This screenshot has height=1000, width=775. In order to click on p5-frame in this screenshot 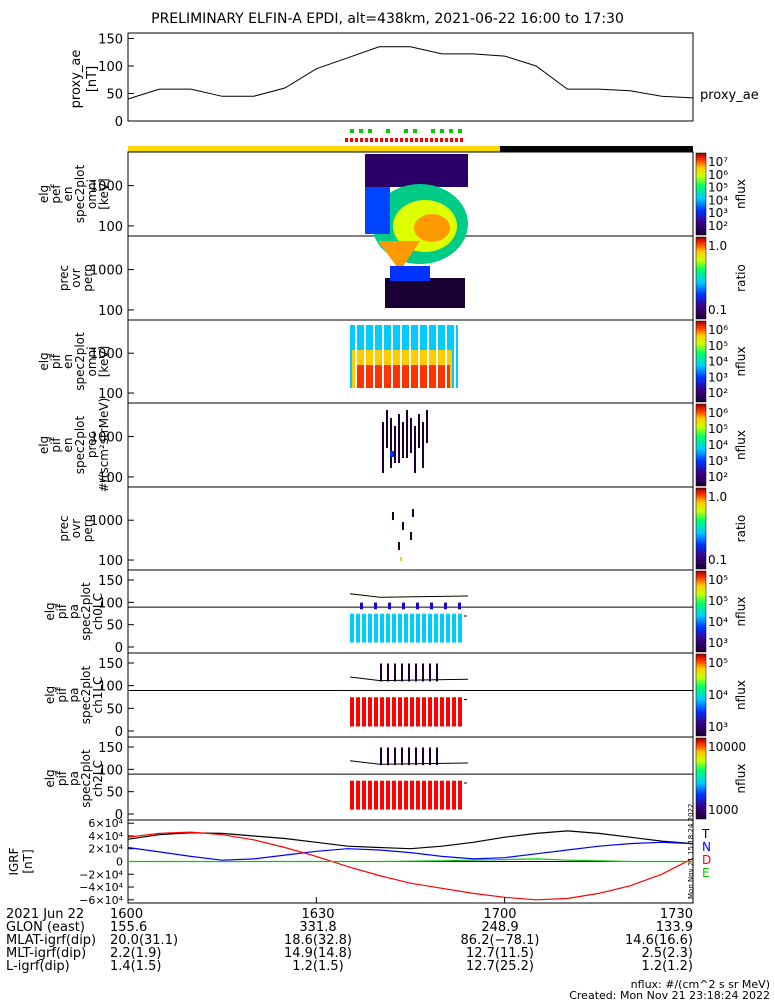, I will do `click(410, 528)`.